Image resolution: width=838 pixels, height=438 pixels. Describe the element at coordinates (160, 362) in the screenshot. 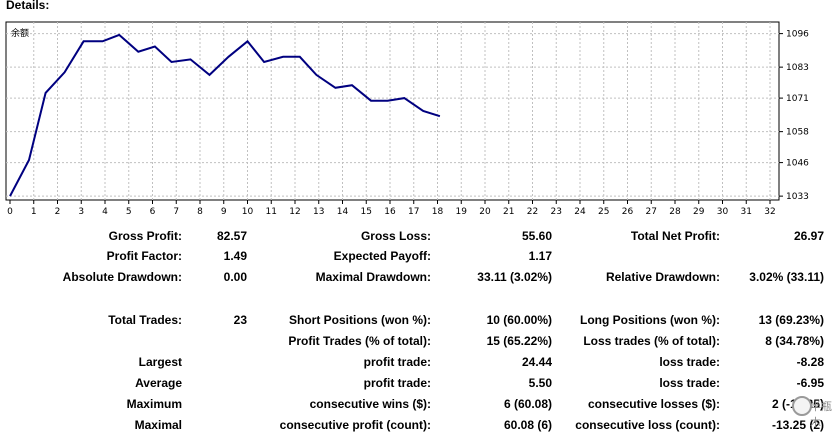

I see `largest-label: Largest` at that location.